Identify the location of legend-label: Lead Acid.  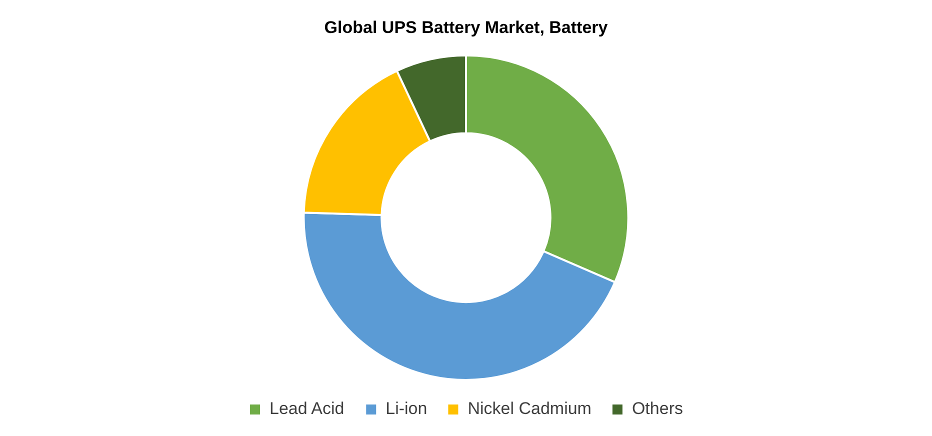
(307, 408).